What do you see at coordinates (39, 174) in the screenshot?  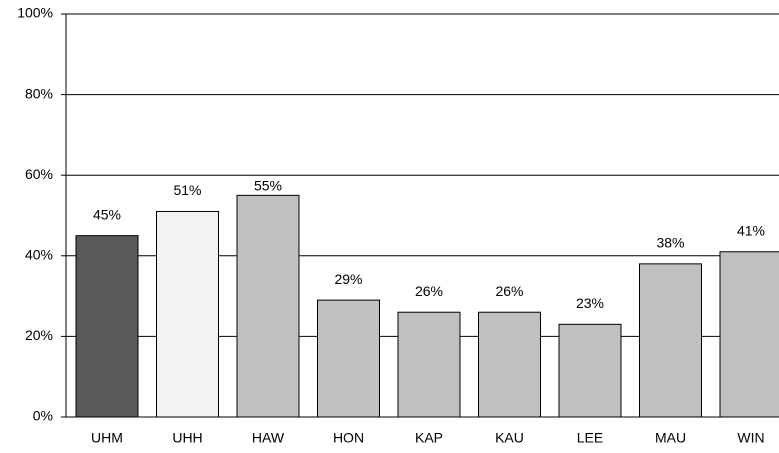 I see `y-tick-label: 60%` at bounding box center [39, 174].